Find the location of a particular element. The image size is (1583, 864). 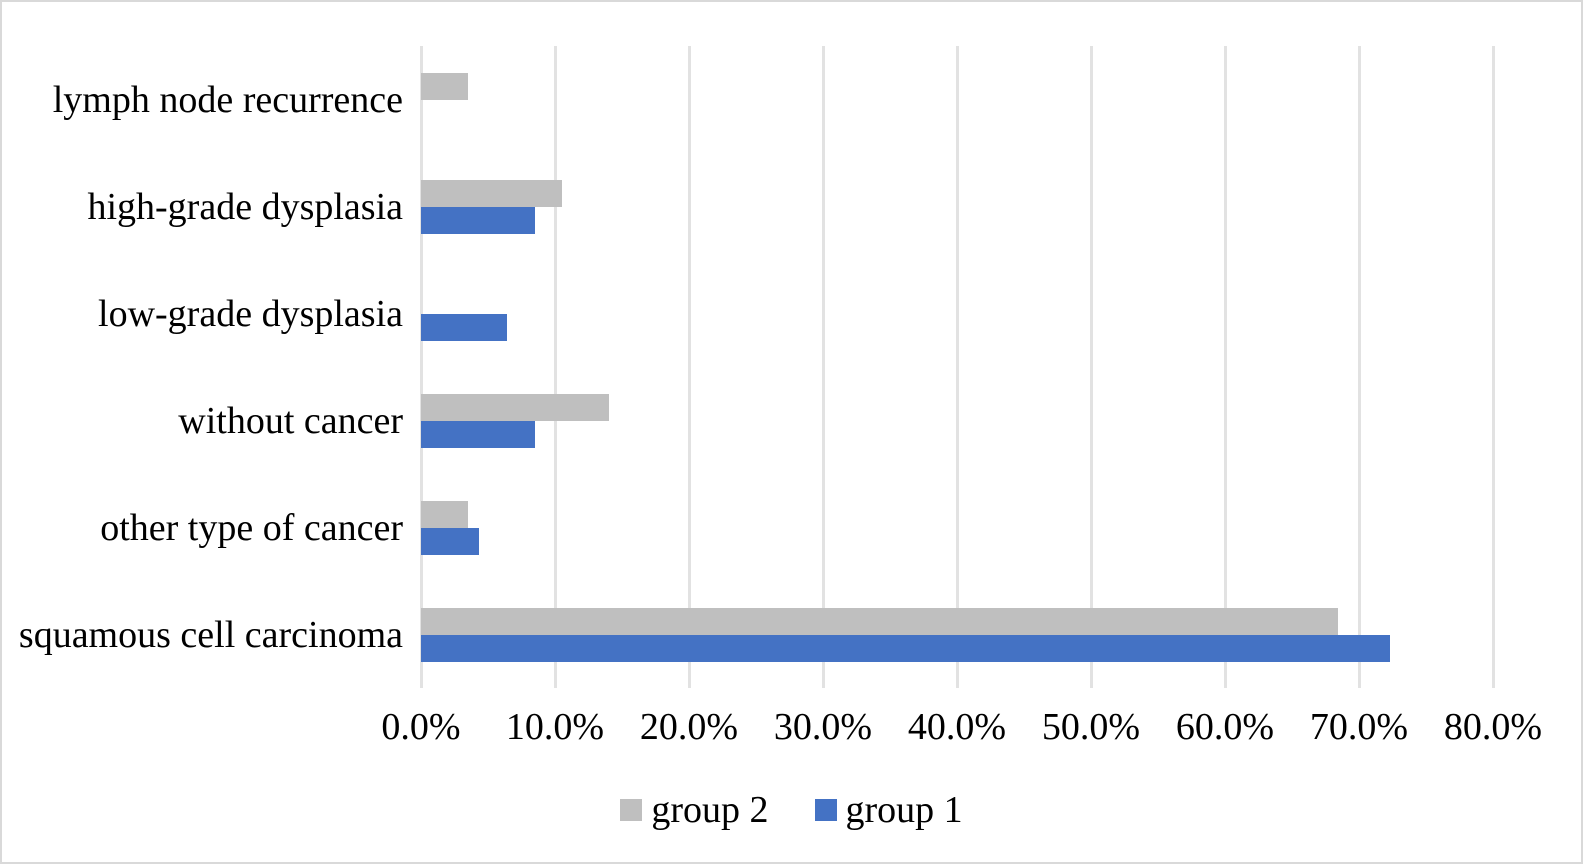

gridline-30.0% is located at coordinates (823, 367).